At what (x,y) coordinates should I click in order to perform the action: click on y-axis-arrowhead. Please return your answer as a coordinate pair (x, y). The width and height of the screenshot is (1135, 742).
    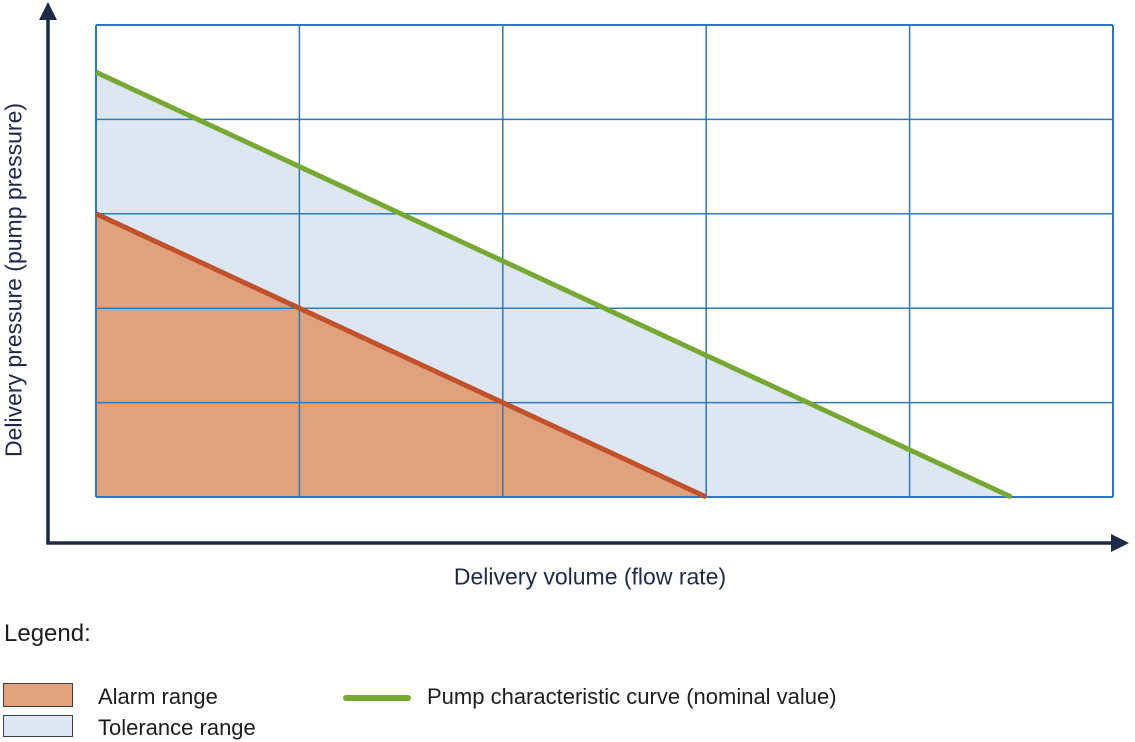
    Looking at the image, I should click on (48, 11).